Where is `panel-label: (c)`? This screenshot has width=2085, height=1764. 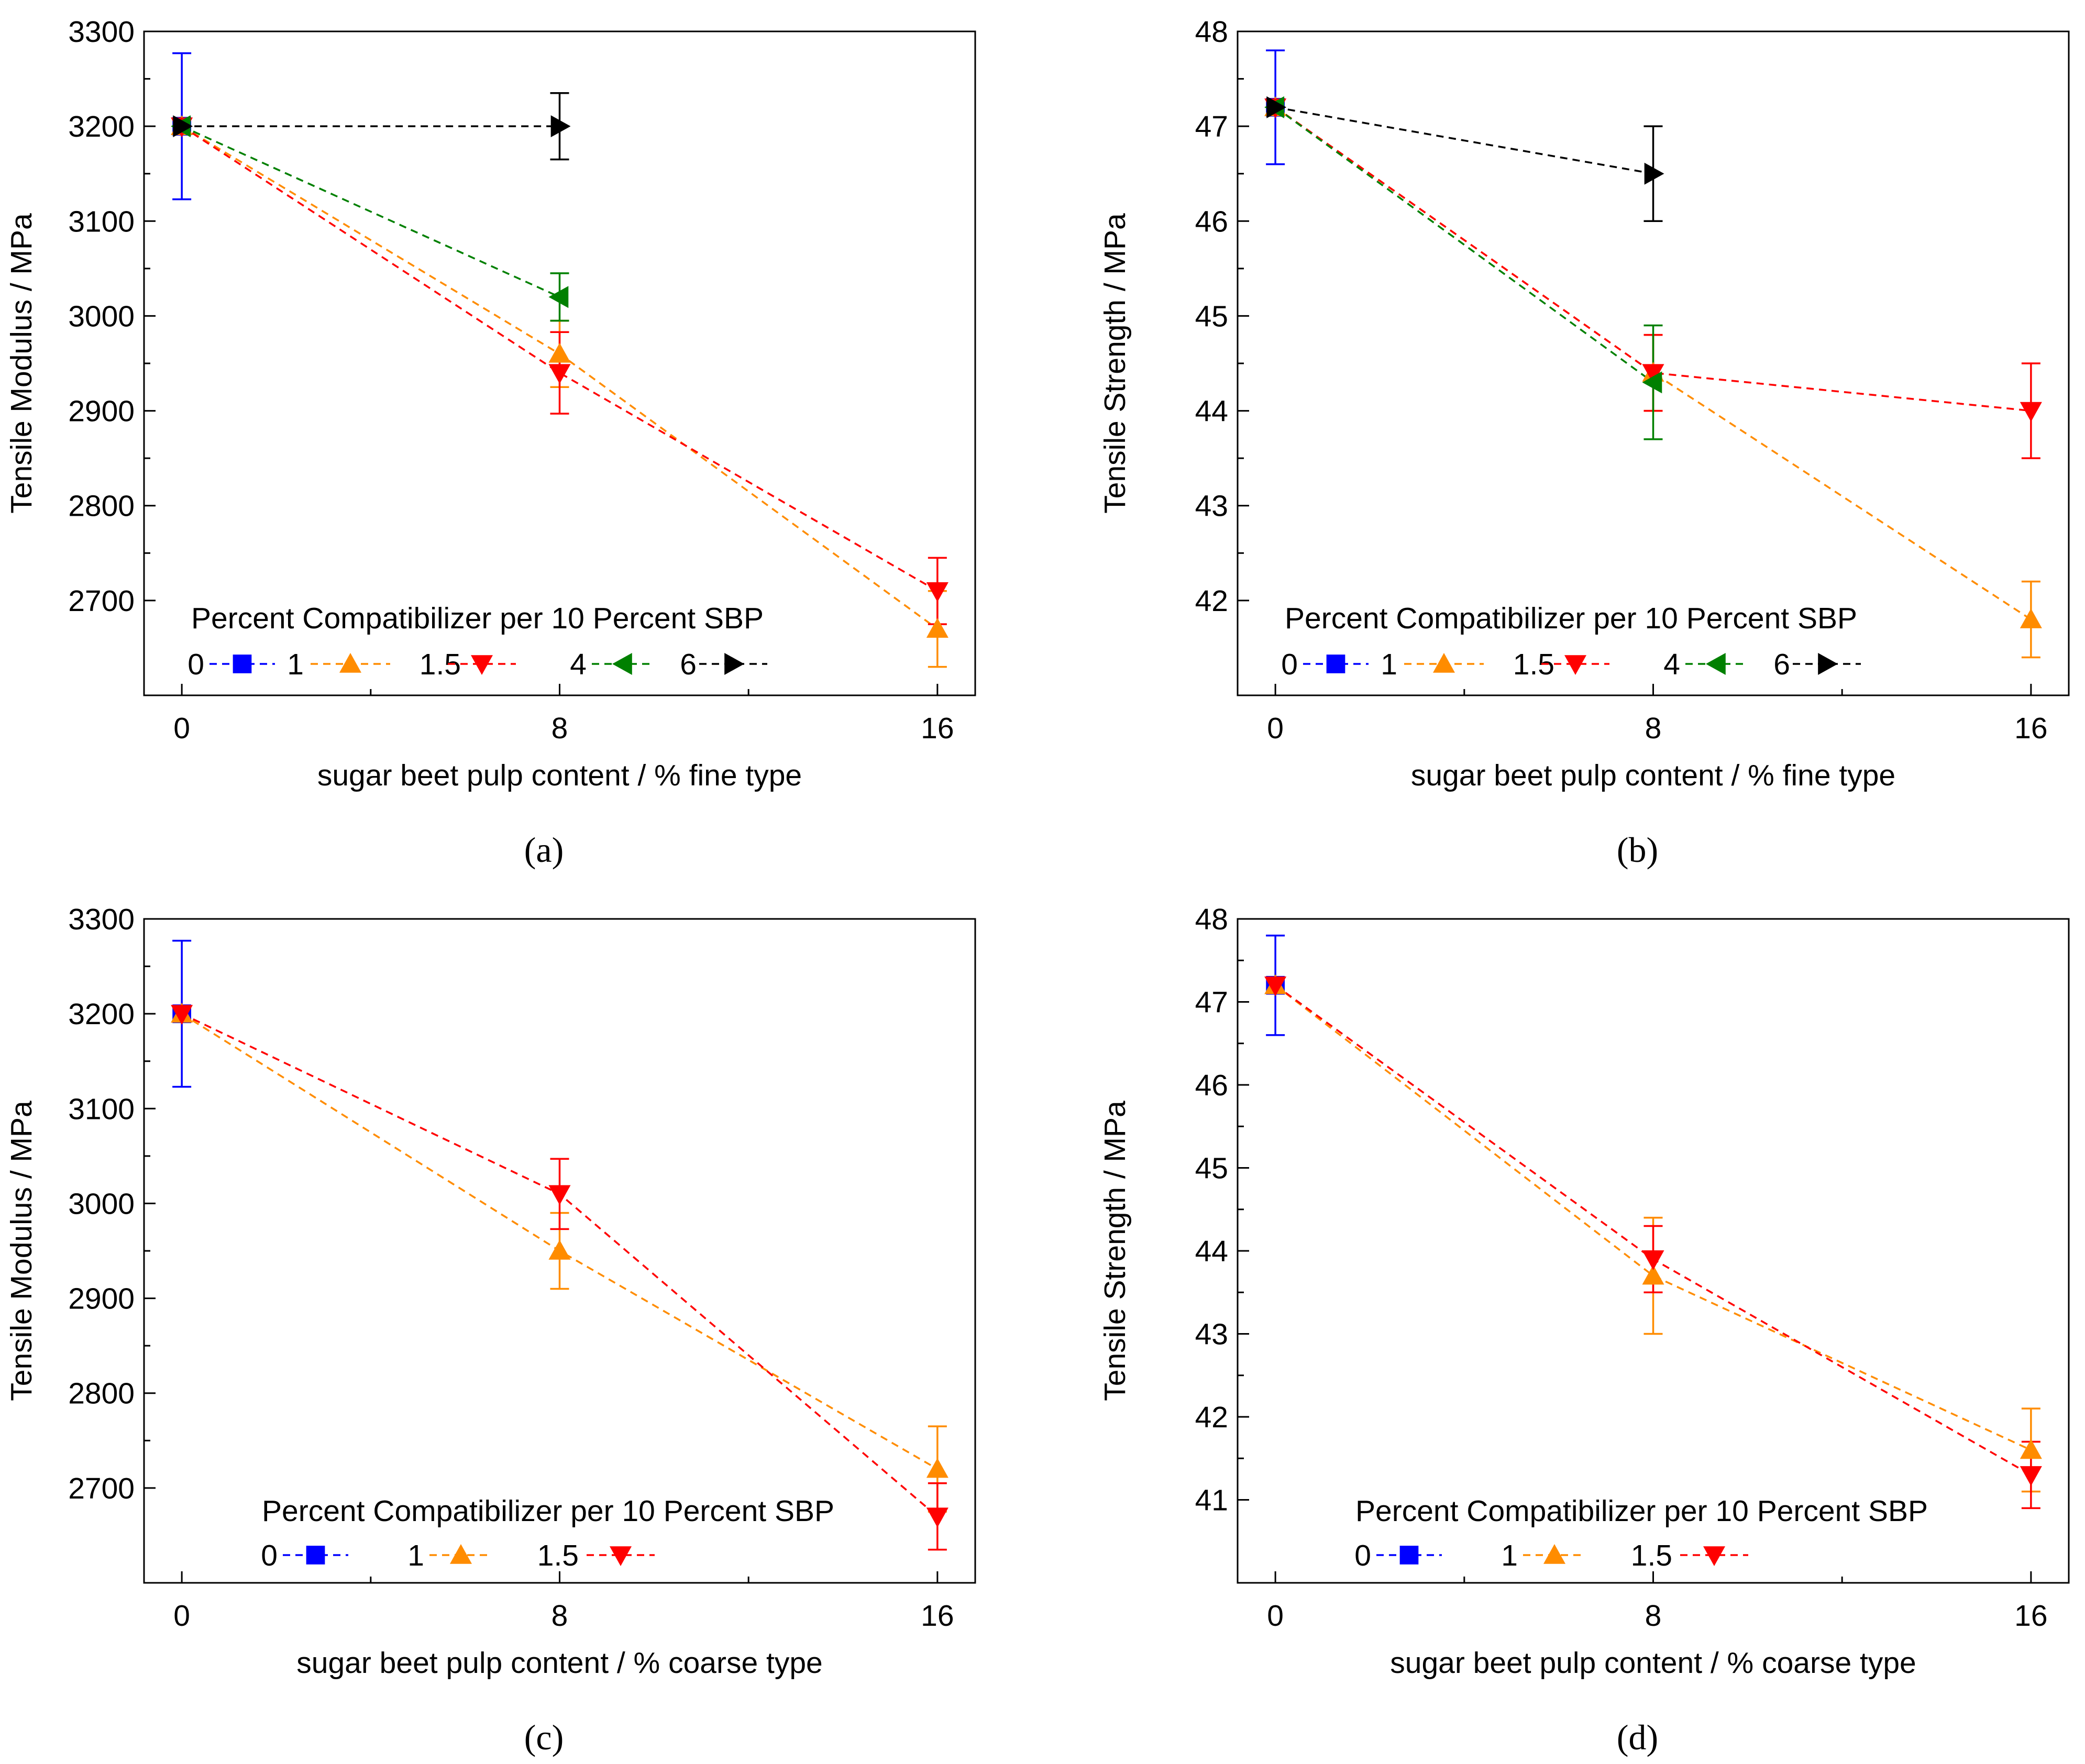
panel-label: (c) is located at coordinates (544, 1737).